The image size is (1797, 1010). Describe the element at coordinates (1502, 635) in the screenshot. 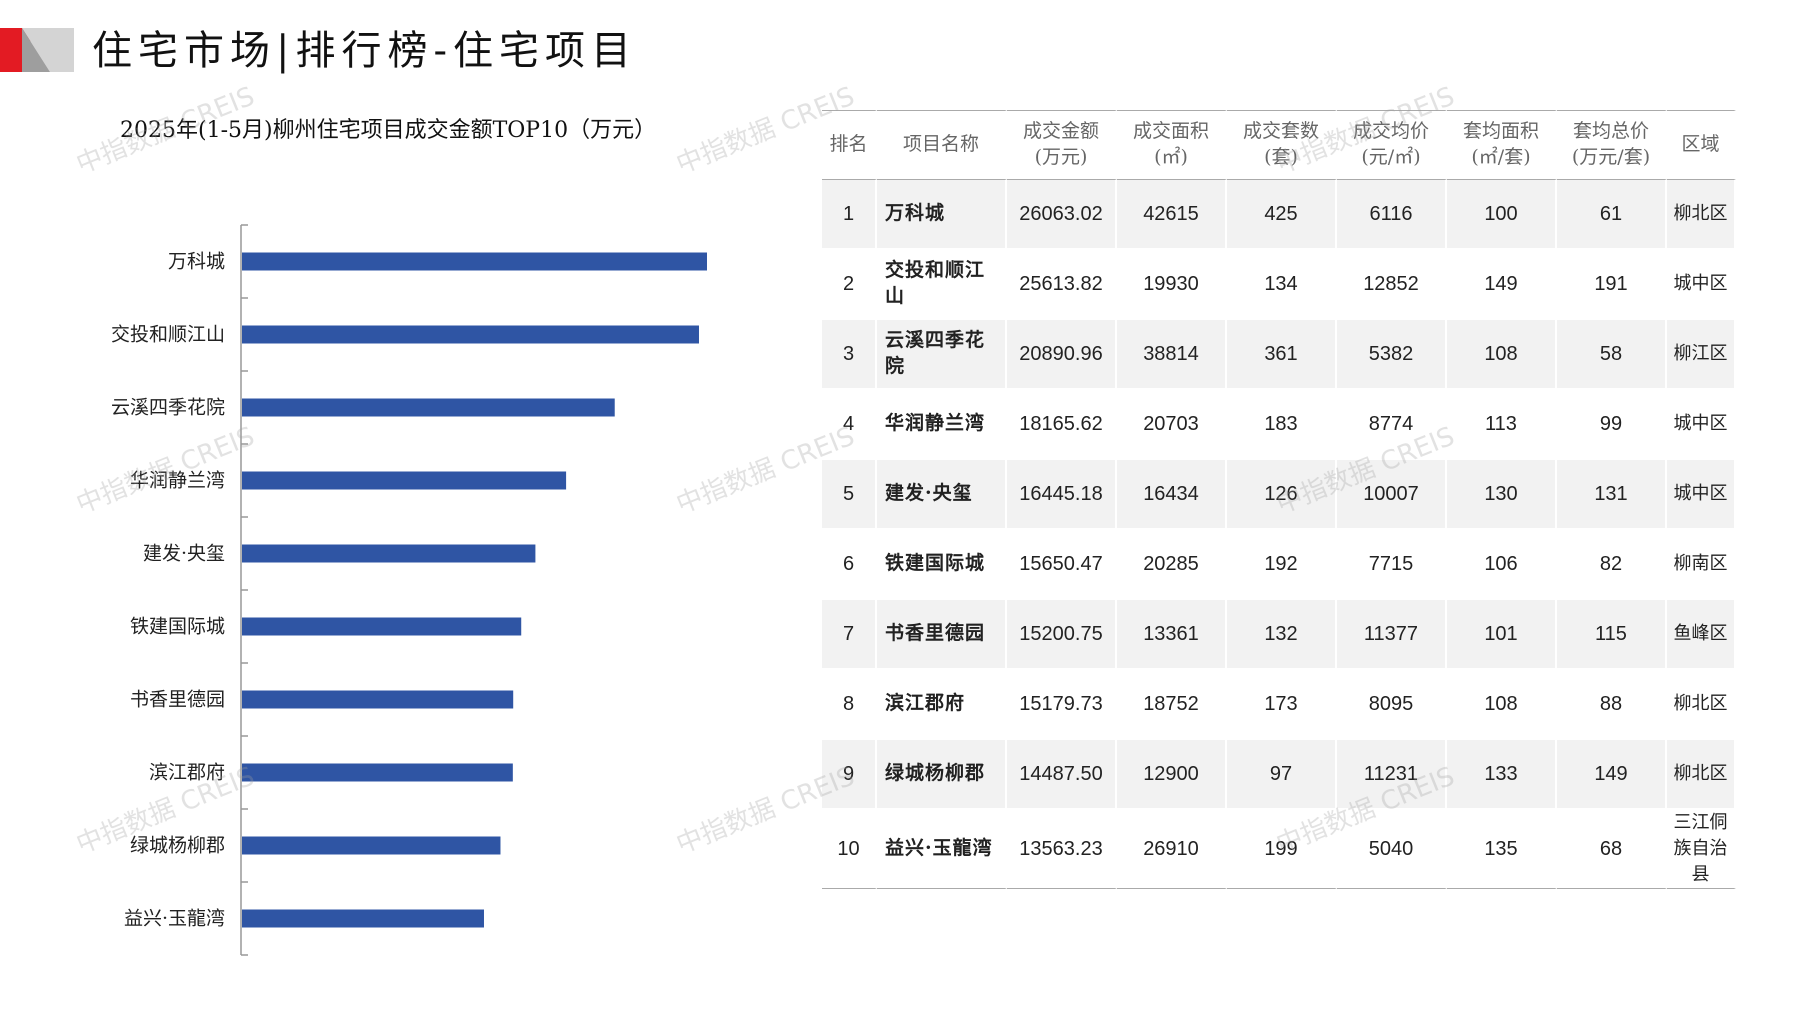

I see `table-cell: 101` at that location.